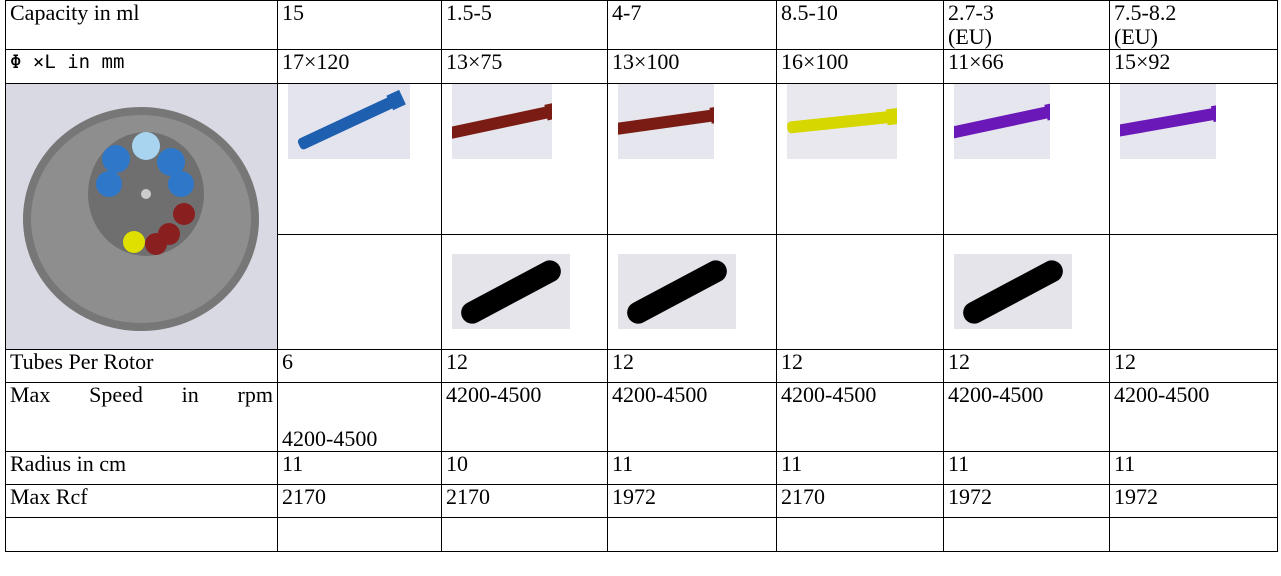 The image size is (1281, 576). I want to click on table-cell: 1.5-5, so click(524, 25).